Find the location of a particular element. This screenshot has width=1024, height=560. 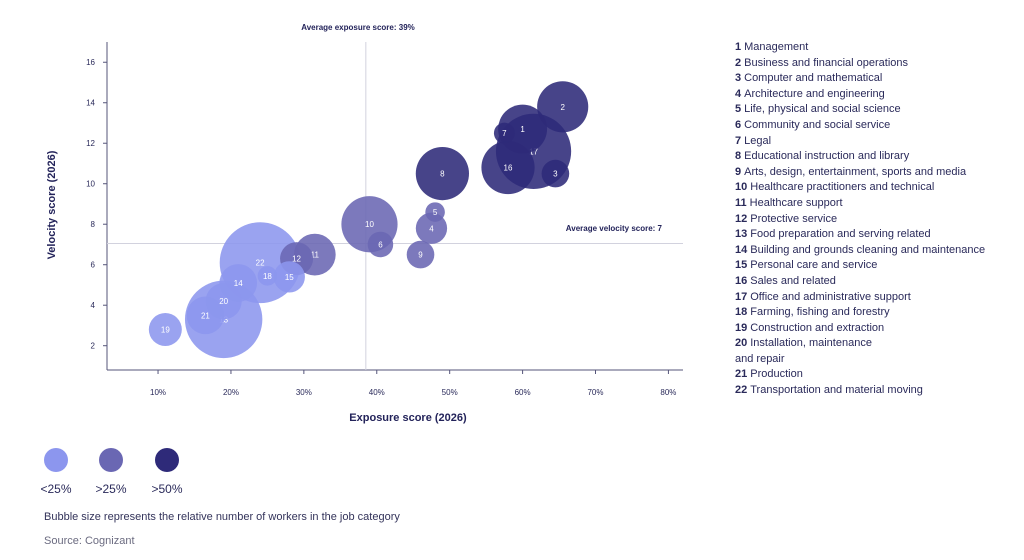

legend-item: 5 Life, physical and social science is located at coordinates (860, 110).